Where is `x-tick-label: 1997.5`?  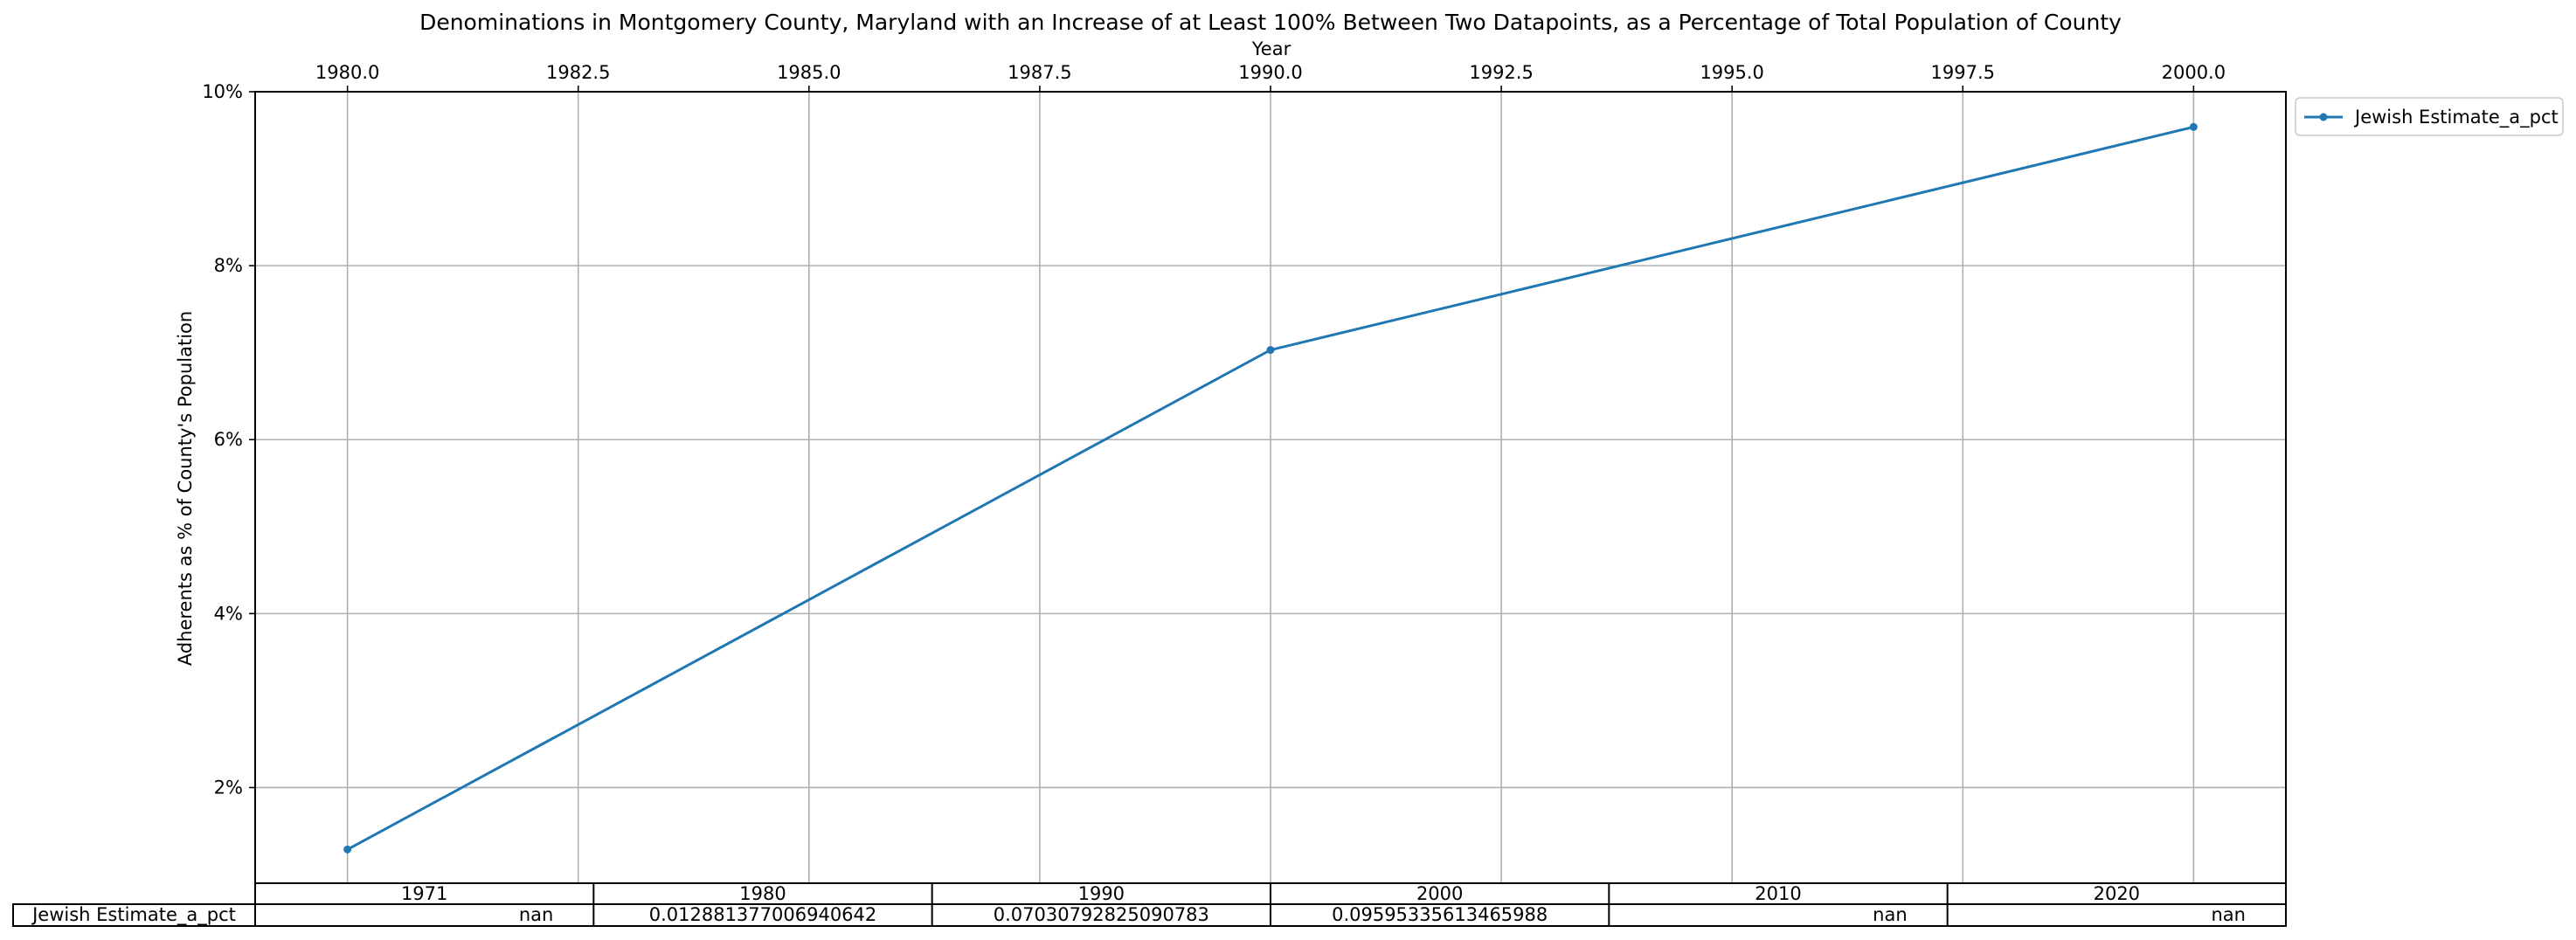 x-tick-label: 1997.5 is located at coordinates (1963, 72).